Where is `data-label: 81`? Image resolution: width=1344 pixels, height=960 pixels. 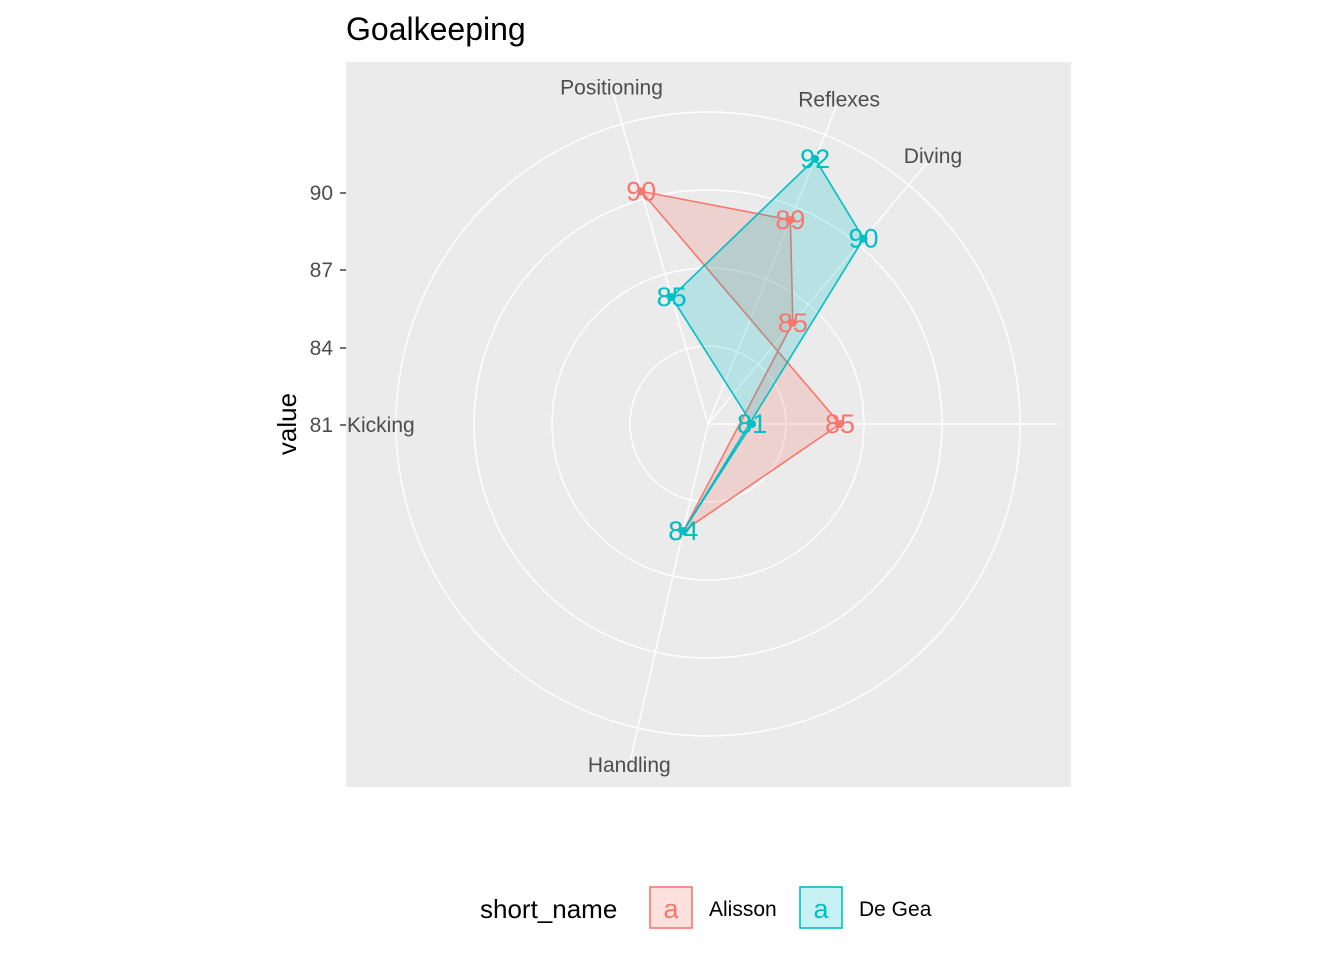
data-label: 81 is located at coordinates (752, 424).